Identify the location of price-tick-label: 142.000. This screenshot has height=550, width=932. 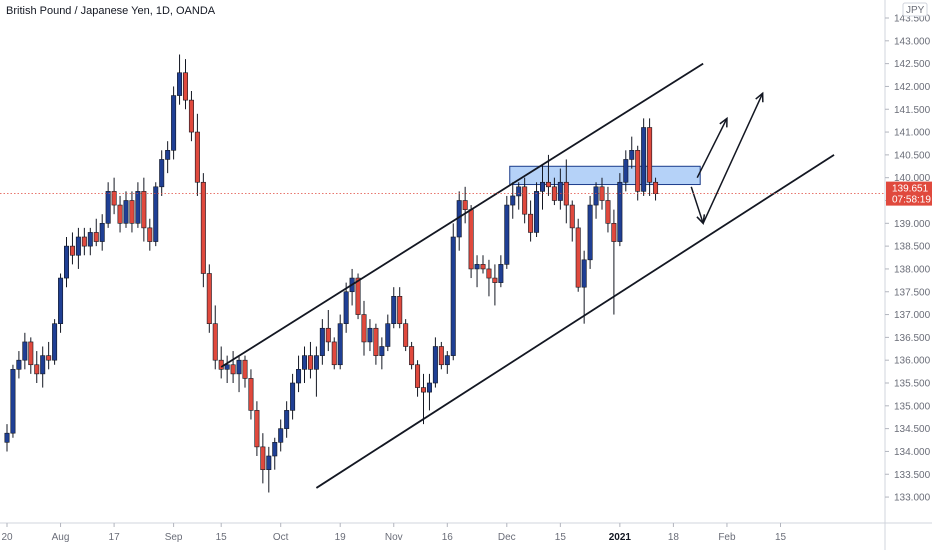
(912, 87).